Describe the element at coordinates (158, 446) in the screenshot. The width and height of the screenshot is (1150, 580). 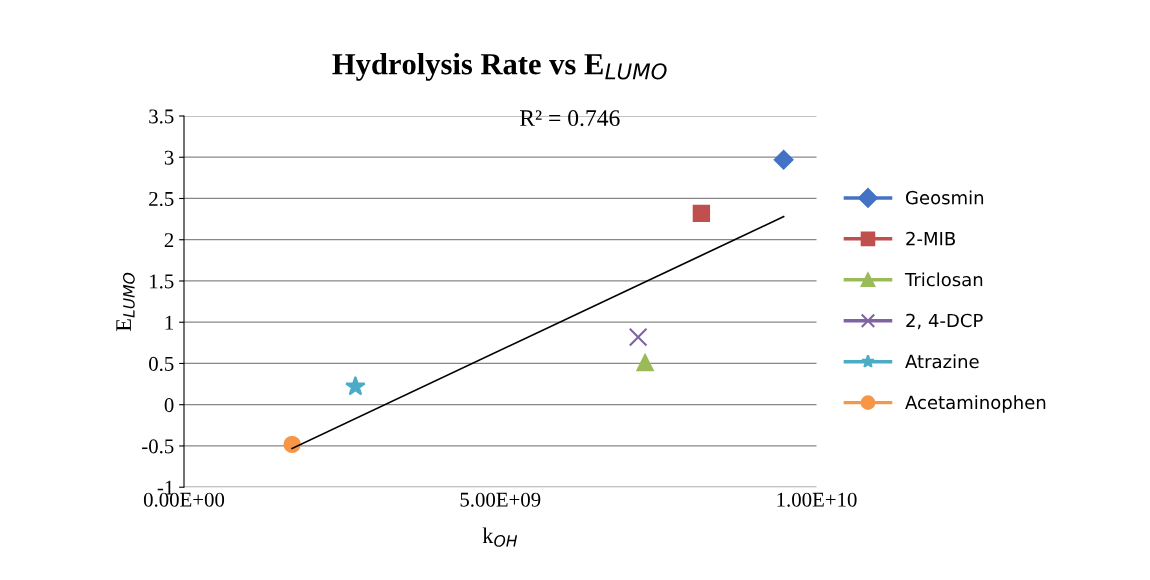
I see `y-tick-label: -0.5` at that location.